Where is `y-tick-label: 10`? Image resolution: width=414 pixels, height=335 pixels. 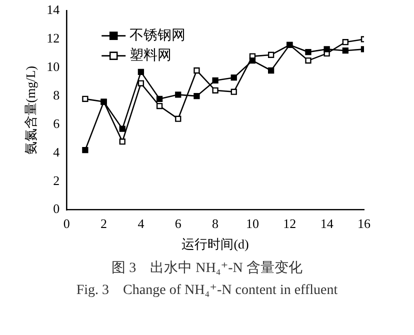 y-tick-label: 10 is located at coordinates (53, 66).